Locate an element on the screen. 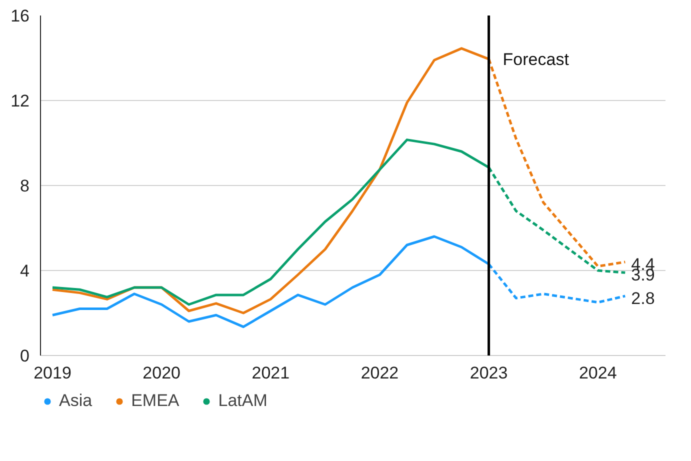 This screenshot has width=691, height=461. y-tick-label: 0 is located at coordinates (25, 356).